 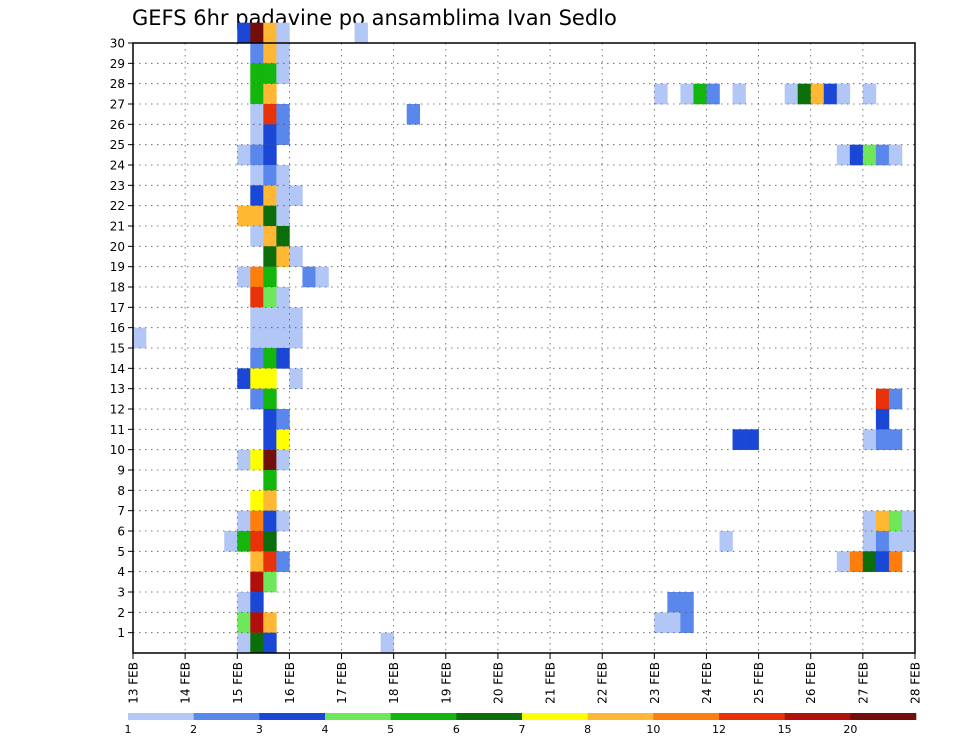 What do you see at coordinates (456, 729) in the screenshot?
I see `colorbar-label: 6` at bounding box center [456, 729].